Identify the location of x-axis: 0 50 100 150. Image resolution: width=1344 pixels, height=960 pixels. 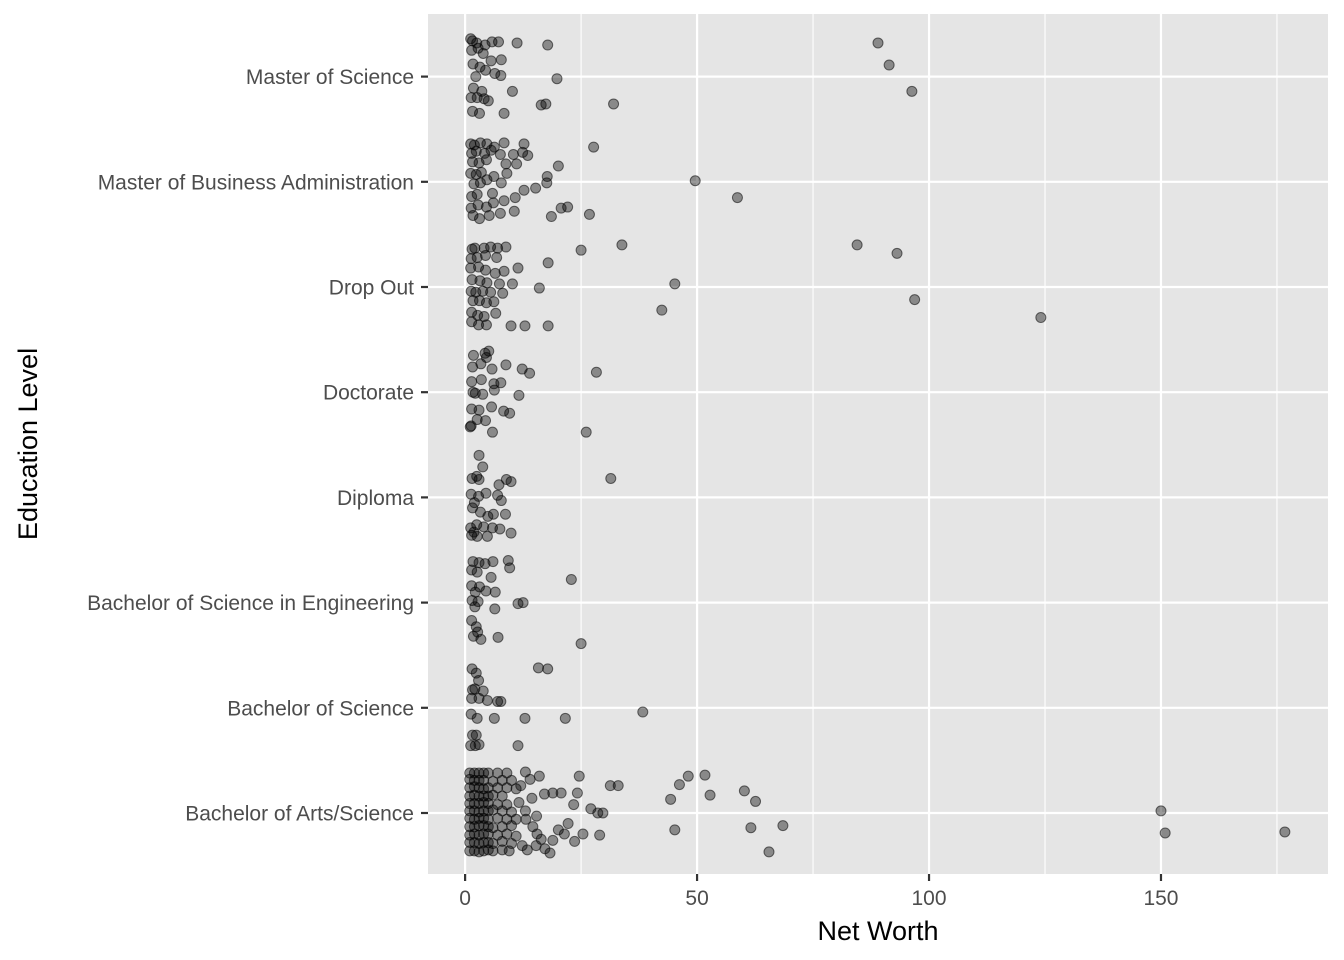
(819, 892).